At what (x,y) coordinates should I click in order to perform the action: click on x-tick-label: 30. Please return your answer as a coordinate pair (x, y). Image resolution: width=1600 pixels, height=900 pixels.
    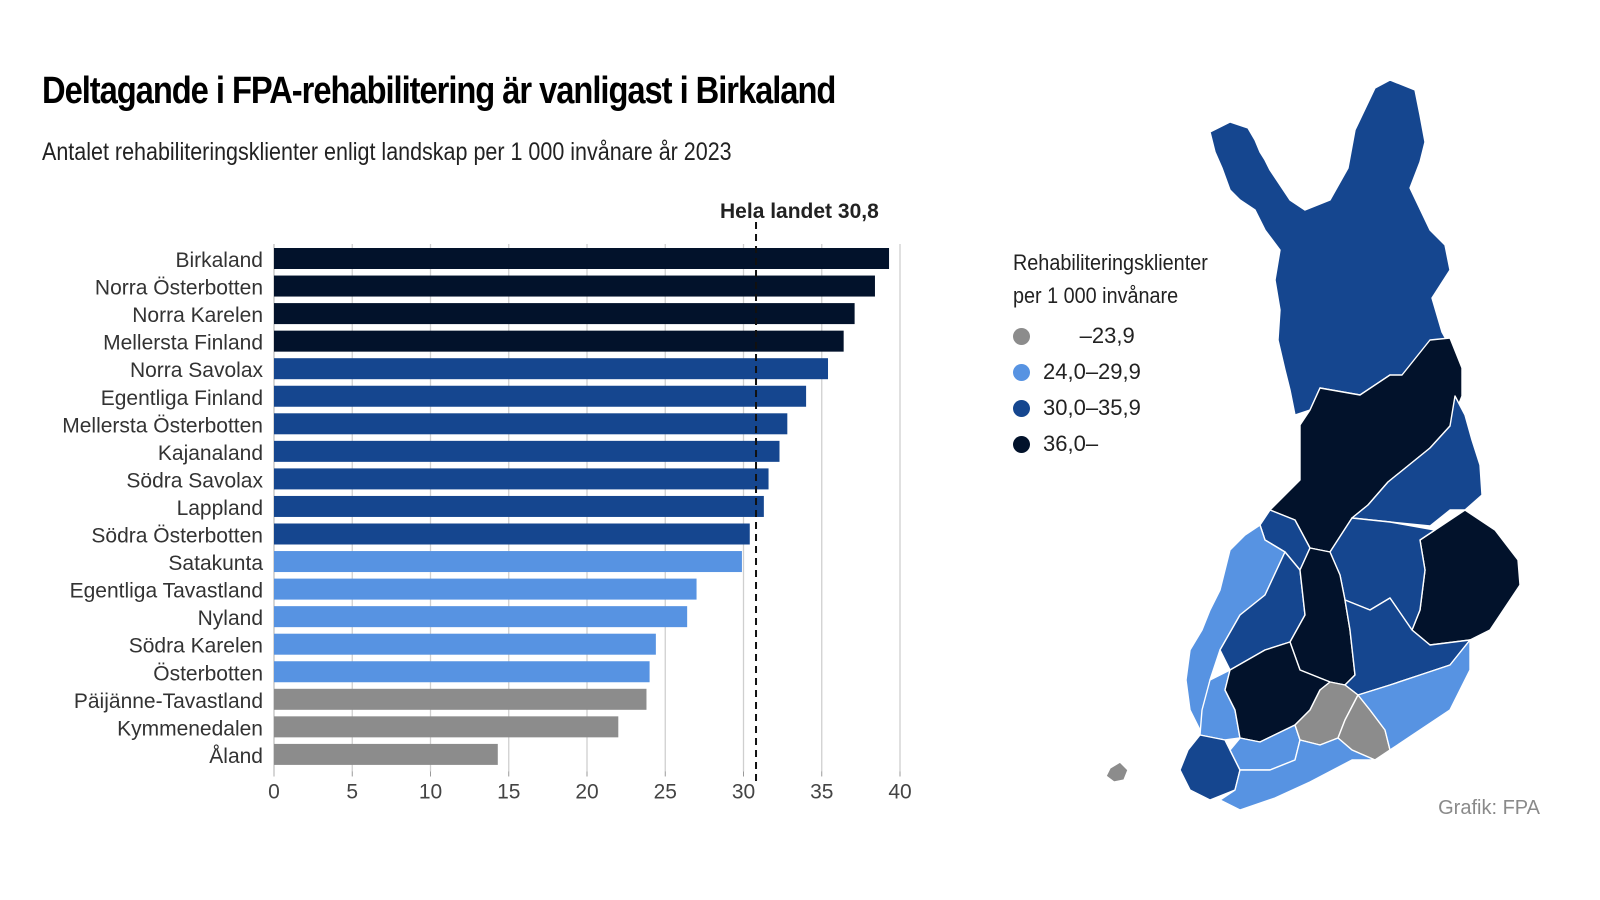
    Looking at the image, I should click on (743, 791).